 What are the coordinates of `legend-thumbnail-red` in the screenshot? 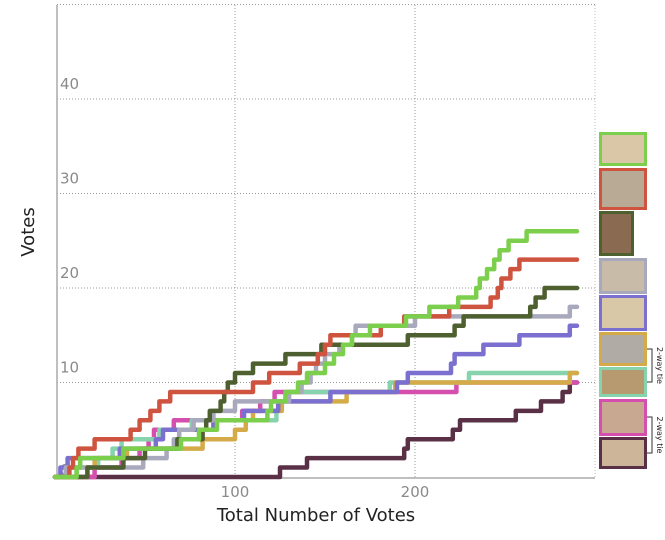 It's located at (623, 189).